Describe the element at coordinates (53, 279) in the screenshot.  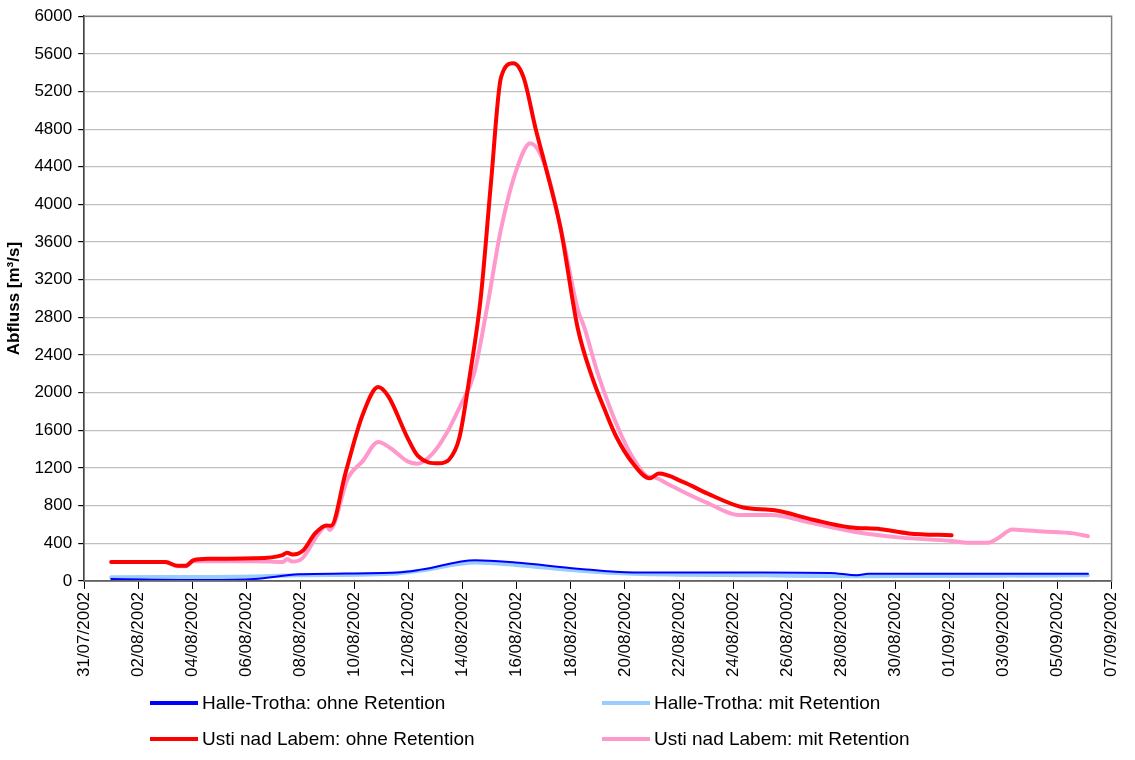
I see `y-tick-label: 3200` at that location.